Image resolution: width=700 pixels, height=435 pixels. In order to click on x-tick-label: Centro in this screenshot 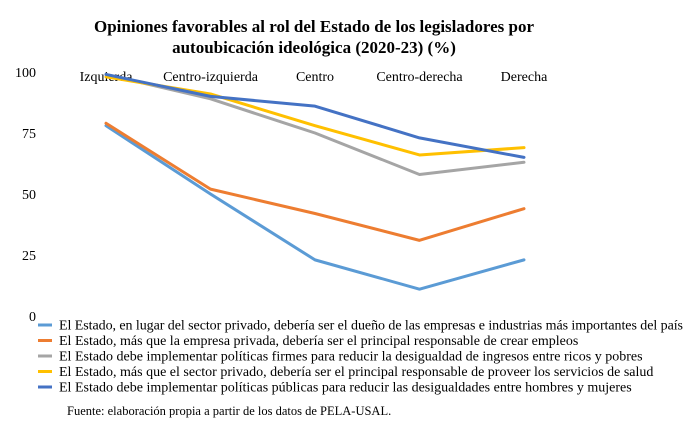, I will do `click(315, 77)`.